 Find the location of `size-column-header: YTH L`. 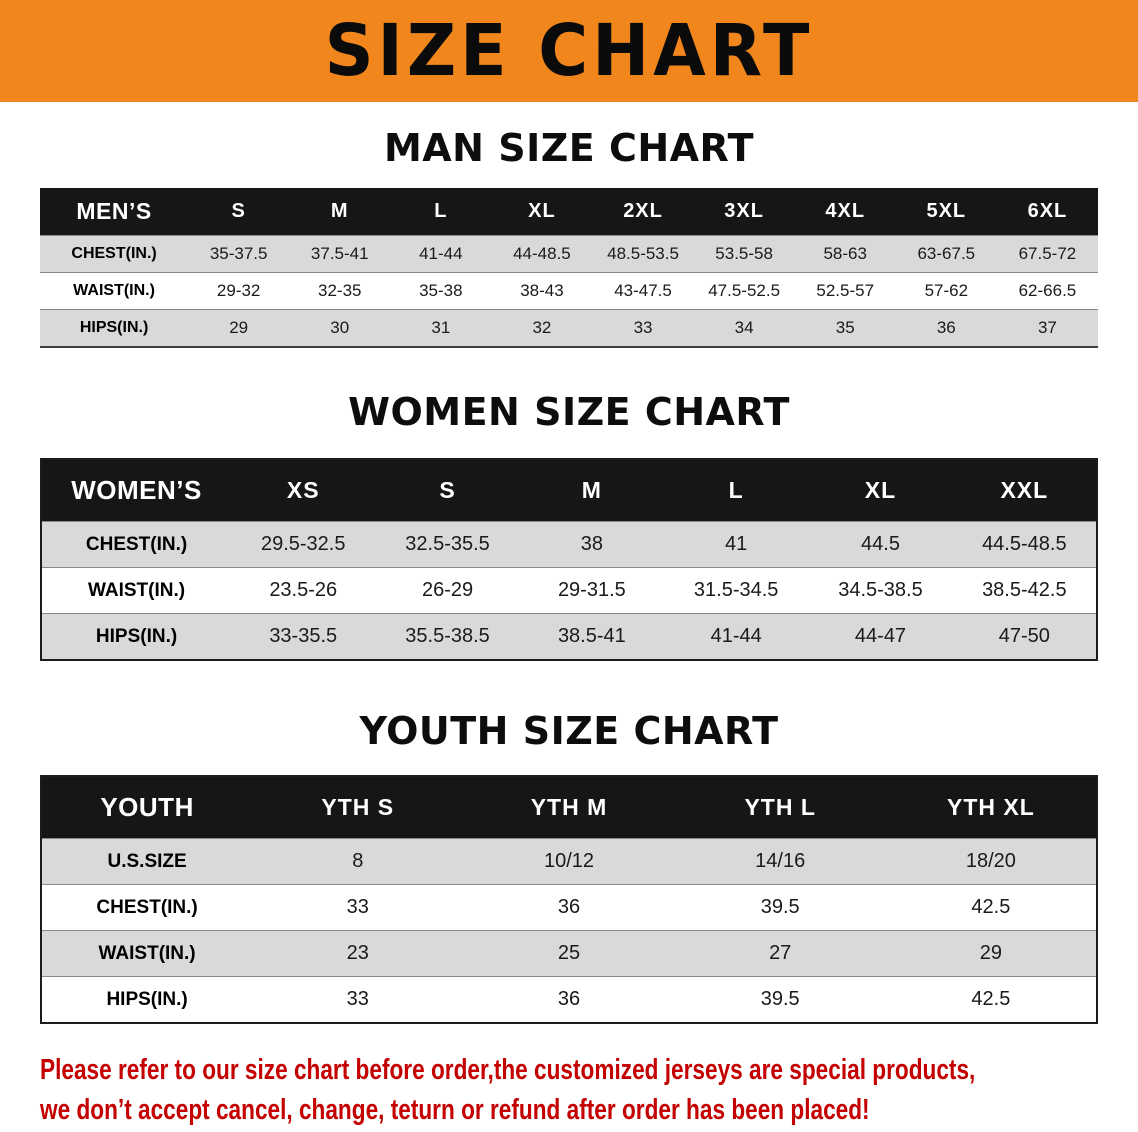

size-column-header: YTH L is located at coordinates (780, 807).